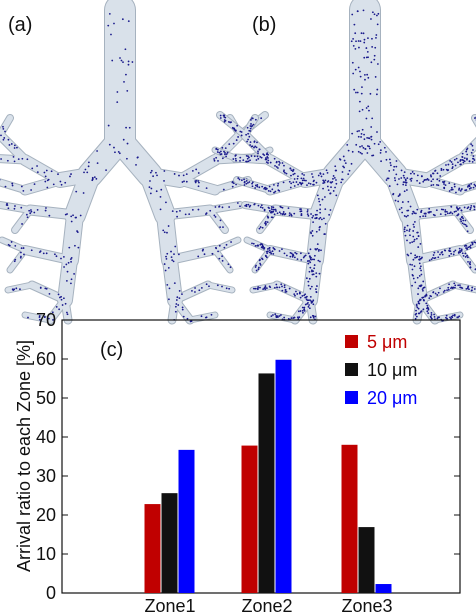 The height and width of the screenshot is (615, 476). Describe the element at coordinates (392, 370) in the screenshot. I see `legend-label: 10 μm` at that location.